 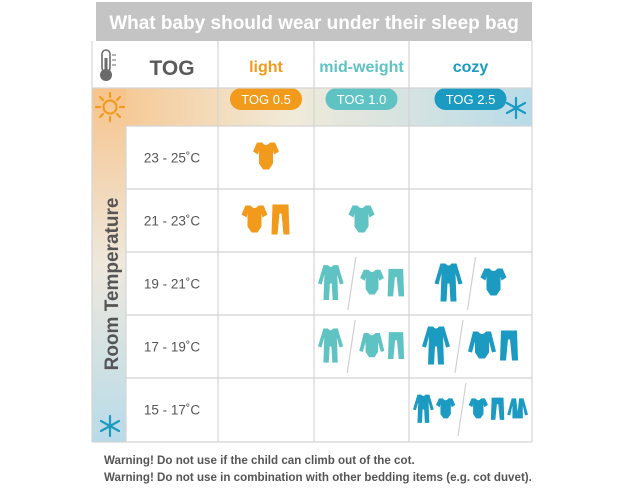 What do you see at coordinates (112, 284) in the screenshot?
I see `room-temperature-label: Room Temperature` at bounding box center [112, 284].